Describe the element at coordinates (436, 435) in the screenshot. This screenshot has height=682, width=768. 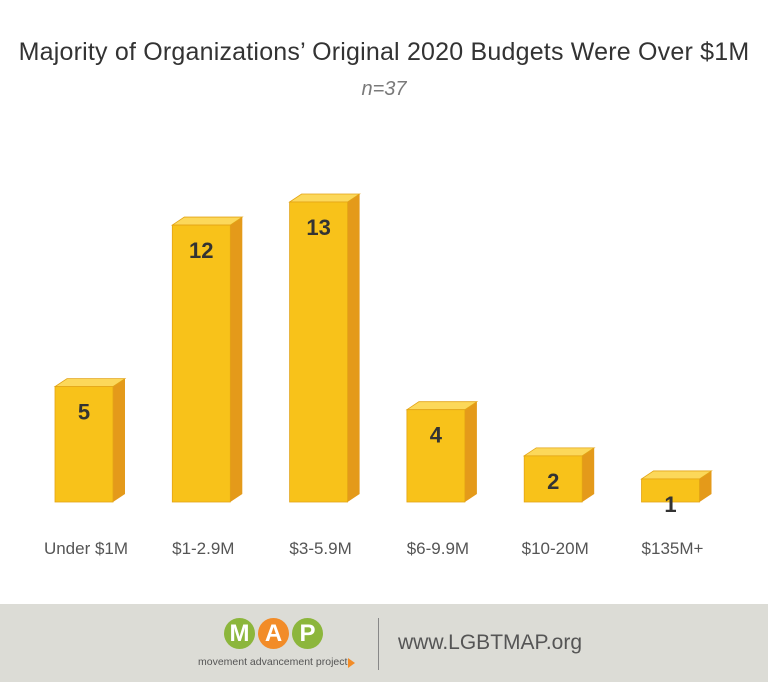
I see `bar-value-label: 4` at that location.